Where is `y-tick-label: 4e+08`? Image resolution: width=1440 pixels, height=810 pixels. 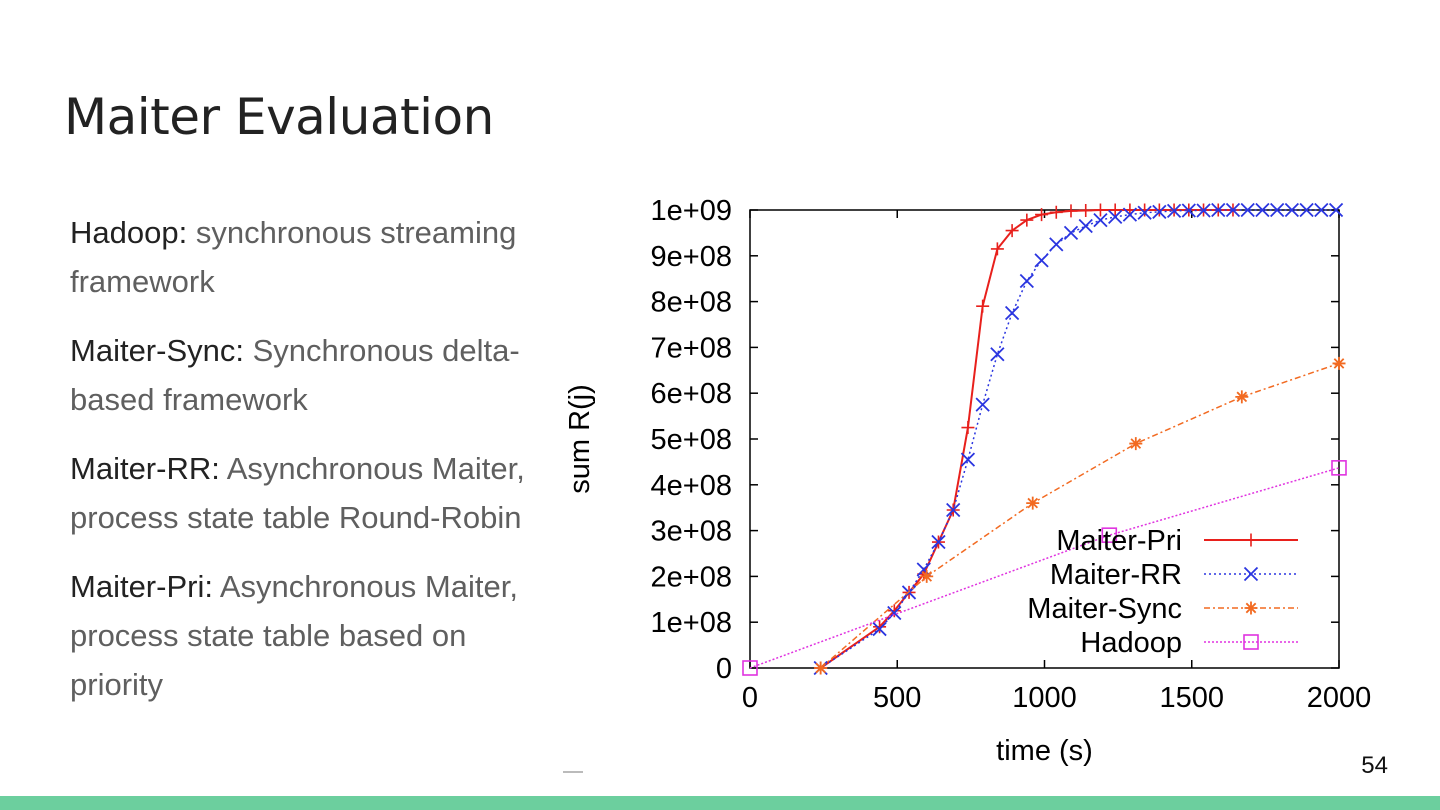 y-tick-label: 4e+08 is located at coordinates (691, 486).